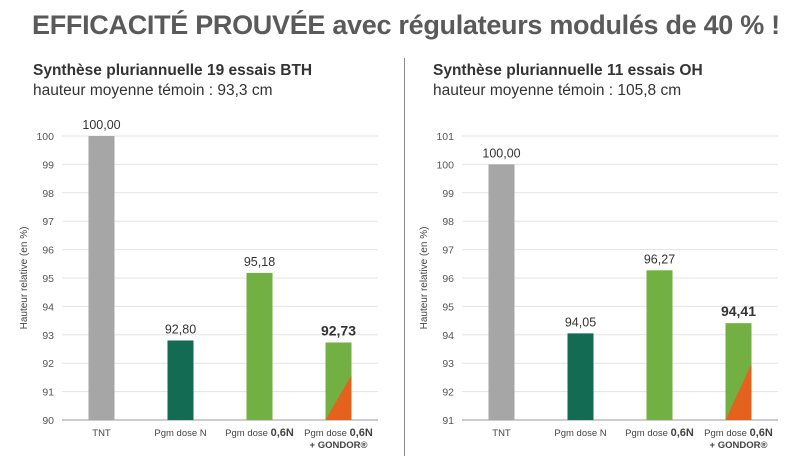  What do you see at coordinates (259, 262) in the screenshot?
I see `data-label: 95,18` at bounding box center [259, 262].